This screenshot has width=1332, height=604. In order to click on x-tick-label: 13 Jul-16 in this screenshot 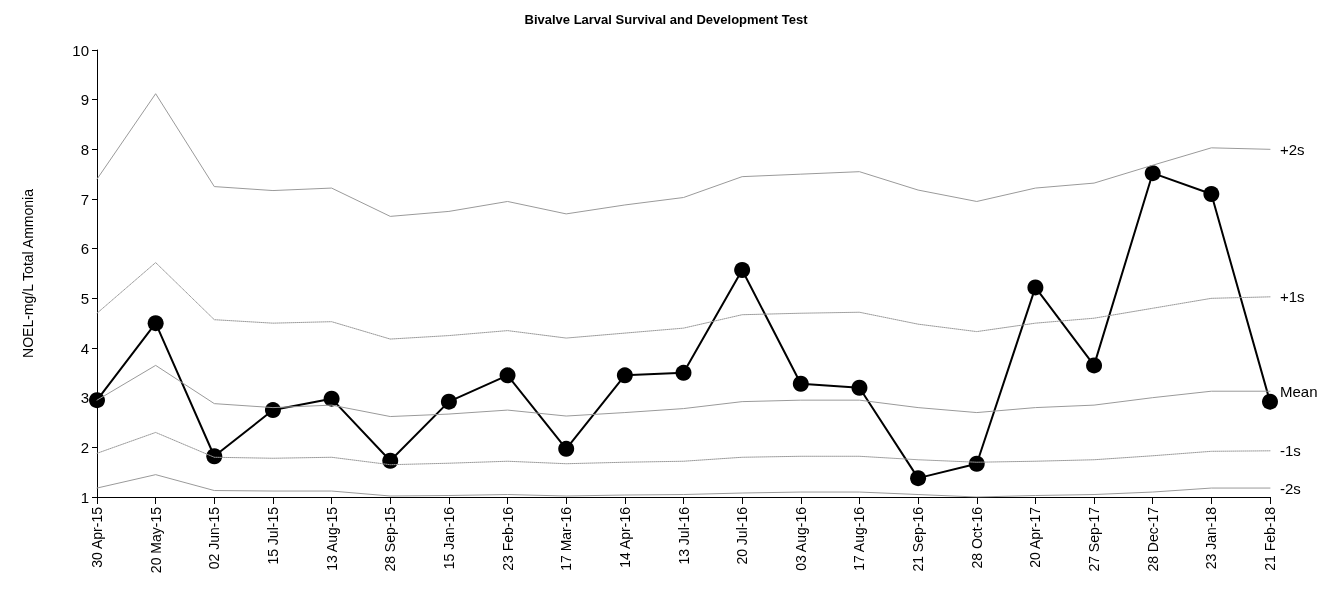, I will do `click(683, 535)`.